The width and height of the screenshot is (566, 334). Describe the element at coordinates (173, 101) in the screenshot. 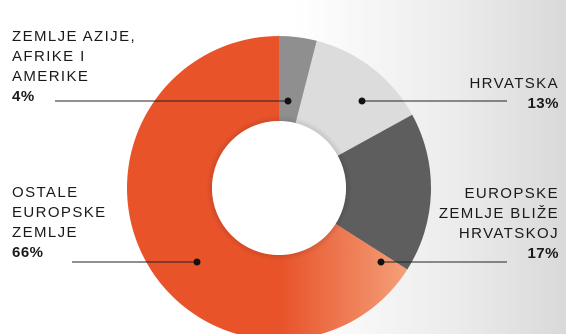

I see `leader-asia-africa-america` at that location.